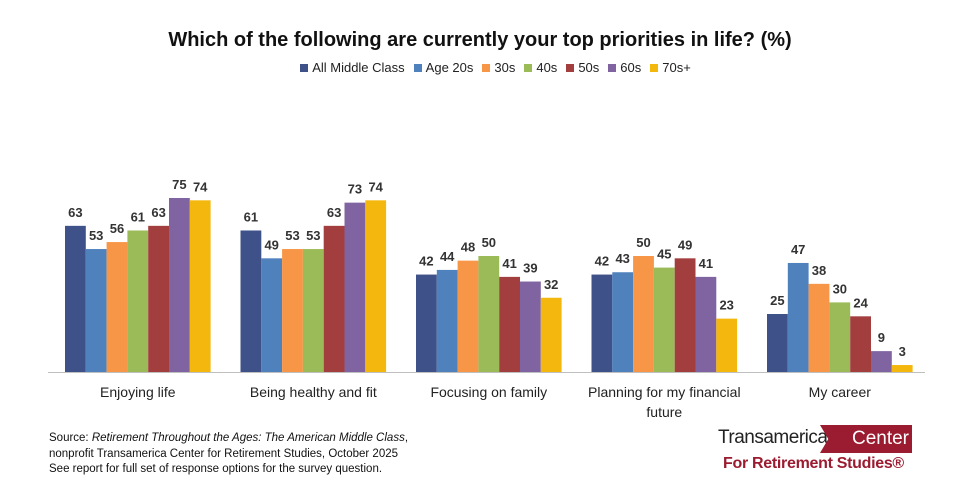 The width and height of the screenshot is (960, 501). What do you see at coordinates (622, 258) in the screenshot?
I see `data-label: 43` at bounding box center [622, 258].